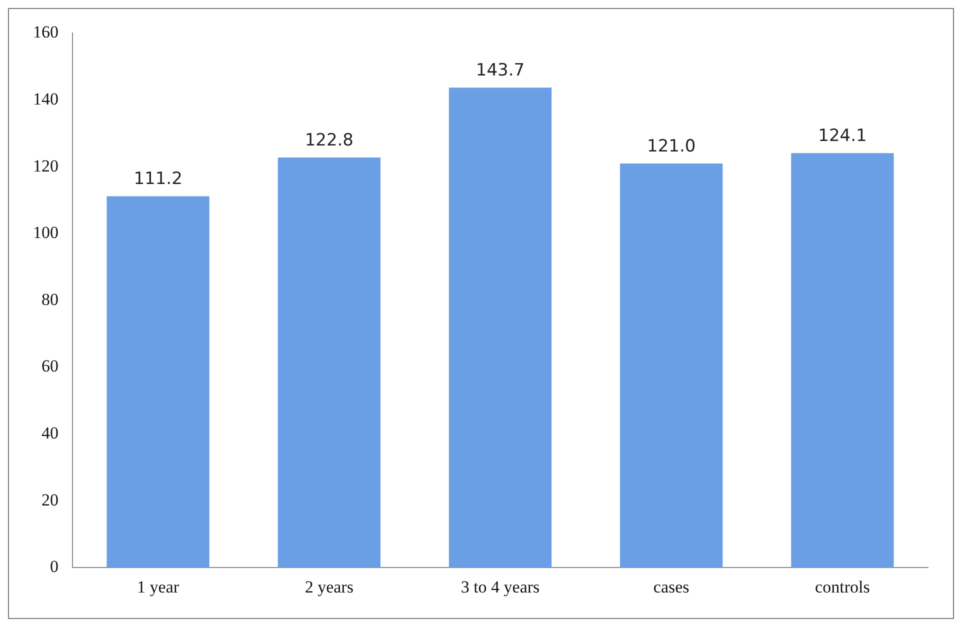  What do you see at coordinates (45, 98) in the screenshot?
I see `y-tick-label: 140` at bounding box center [45, 98].